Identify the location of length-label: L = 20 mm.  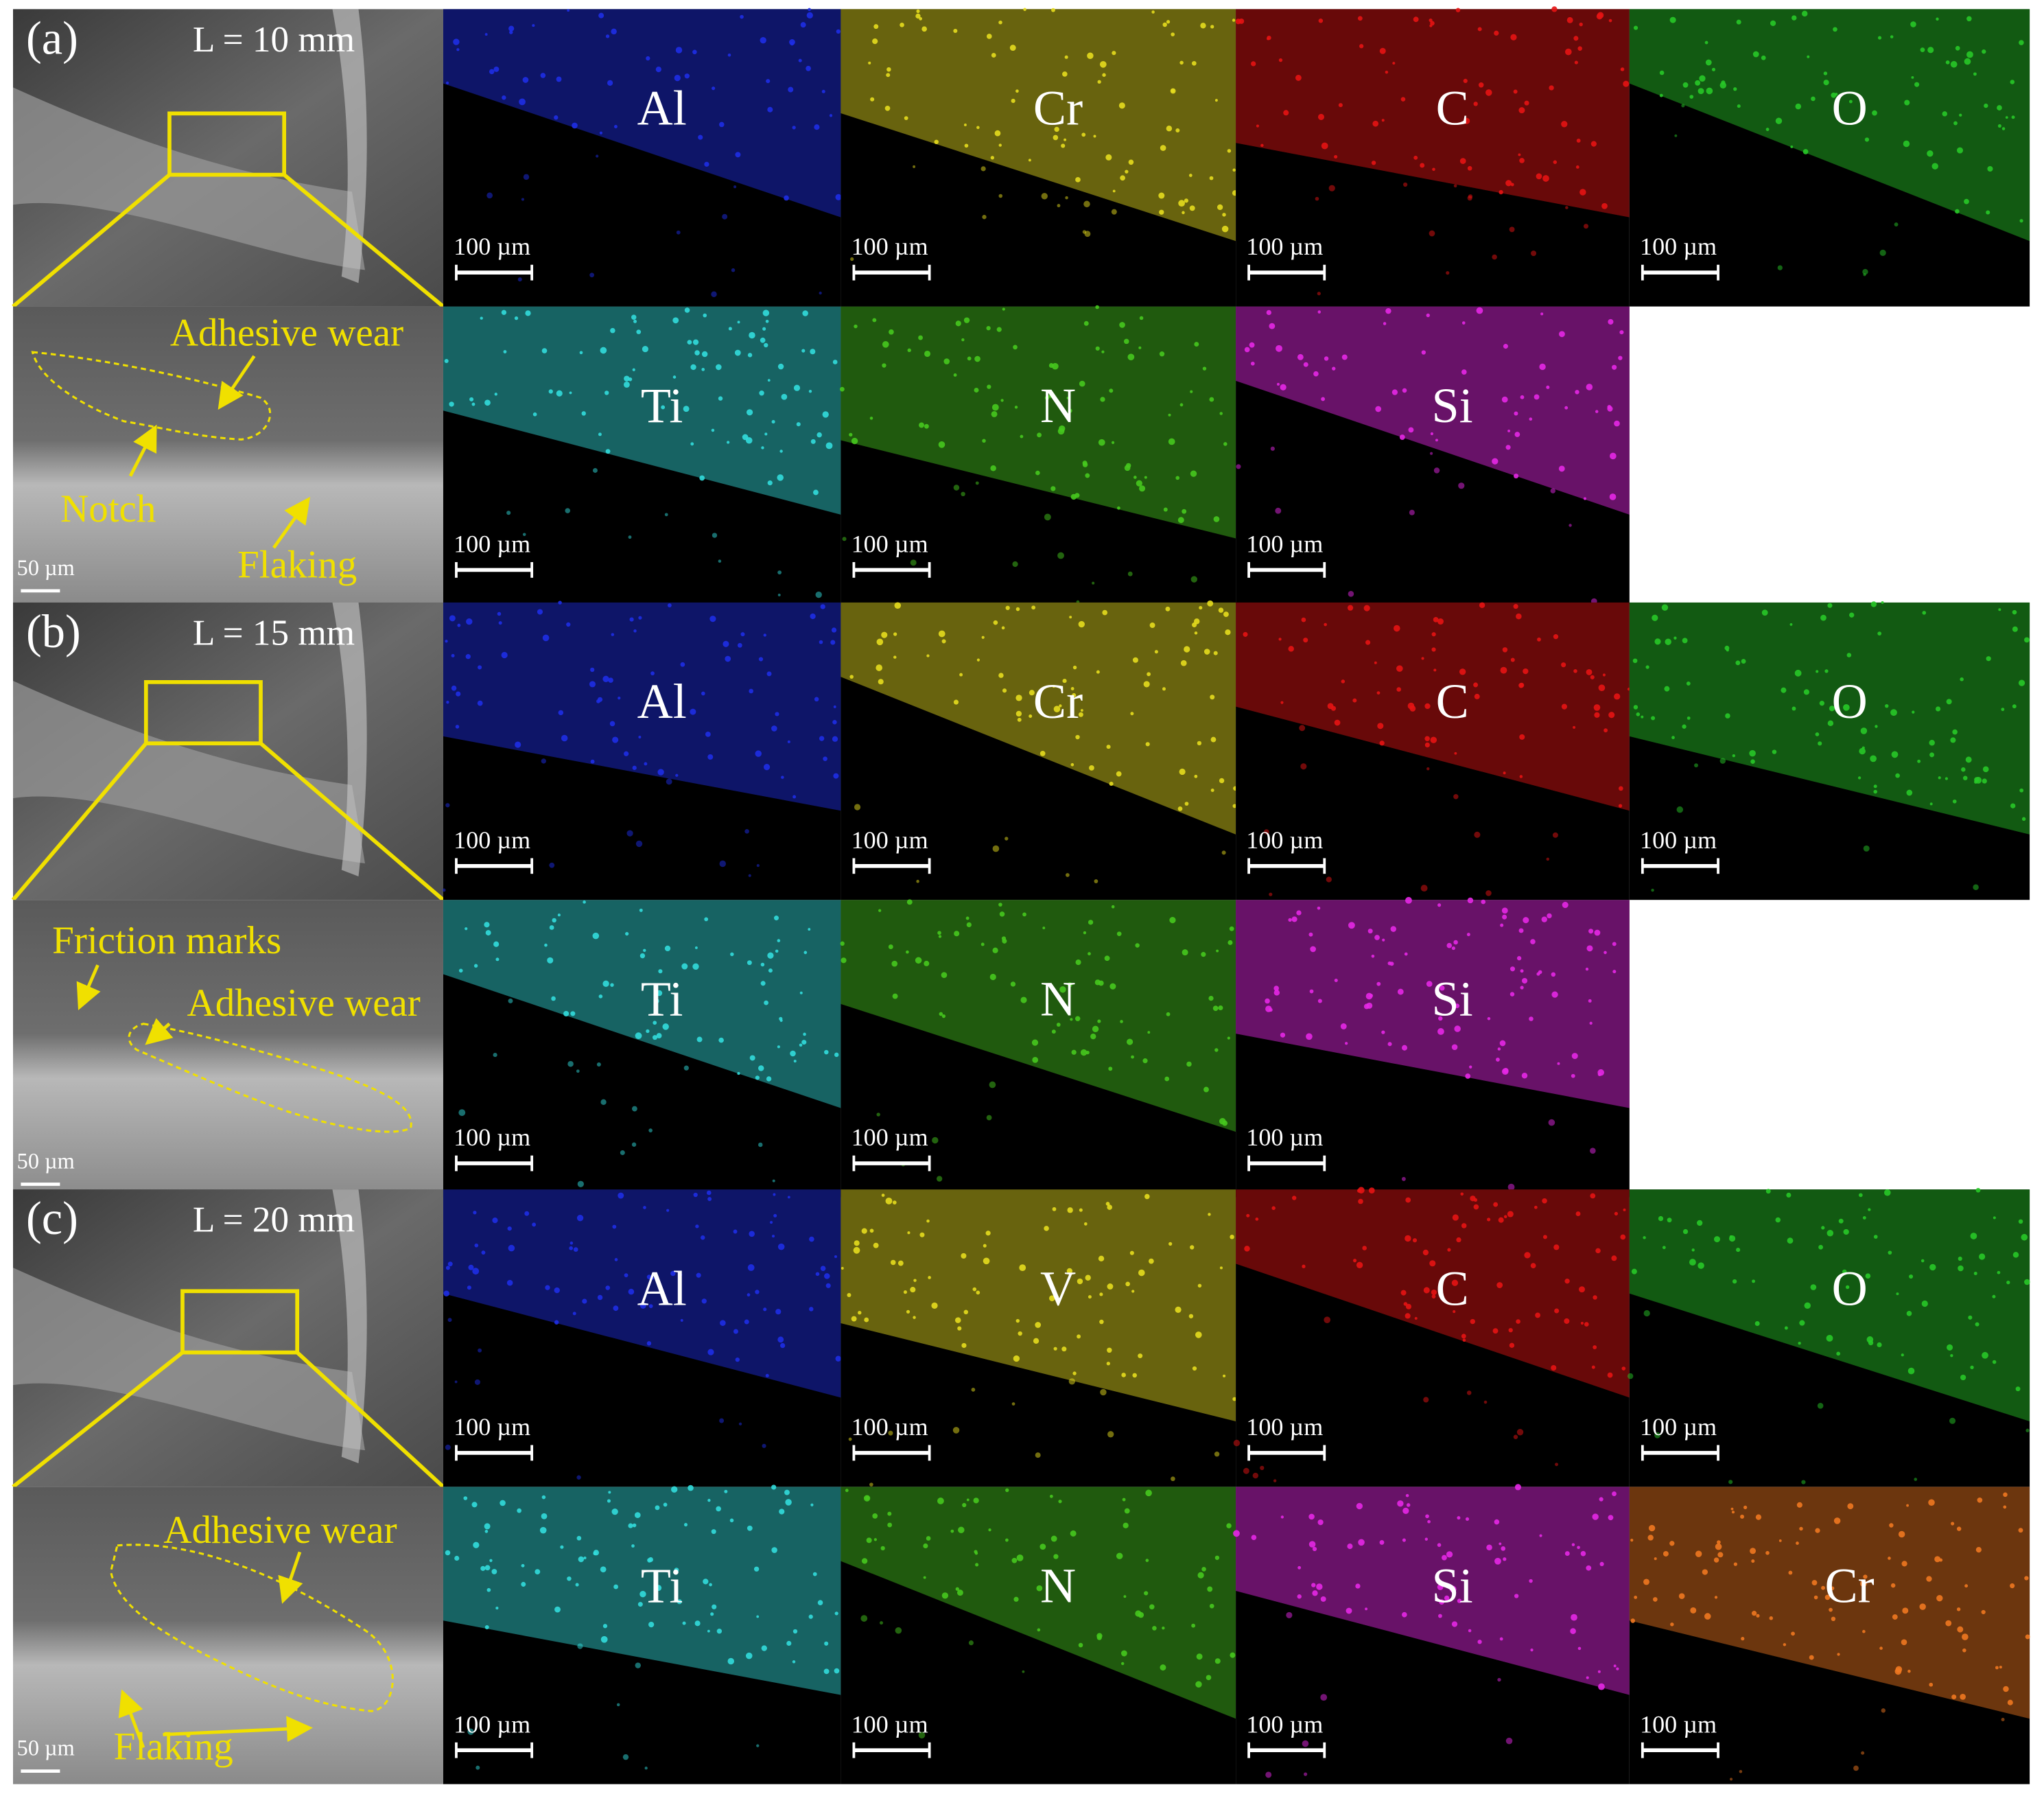
(274, 1220).